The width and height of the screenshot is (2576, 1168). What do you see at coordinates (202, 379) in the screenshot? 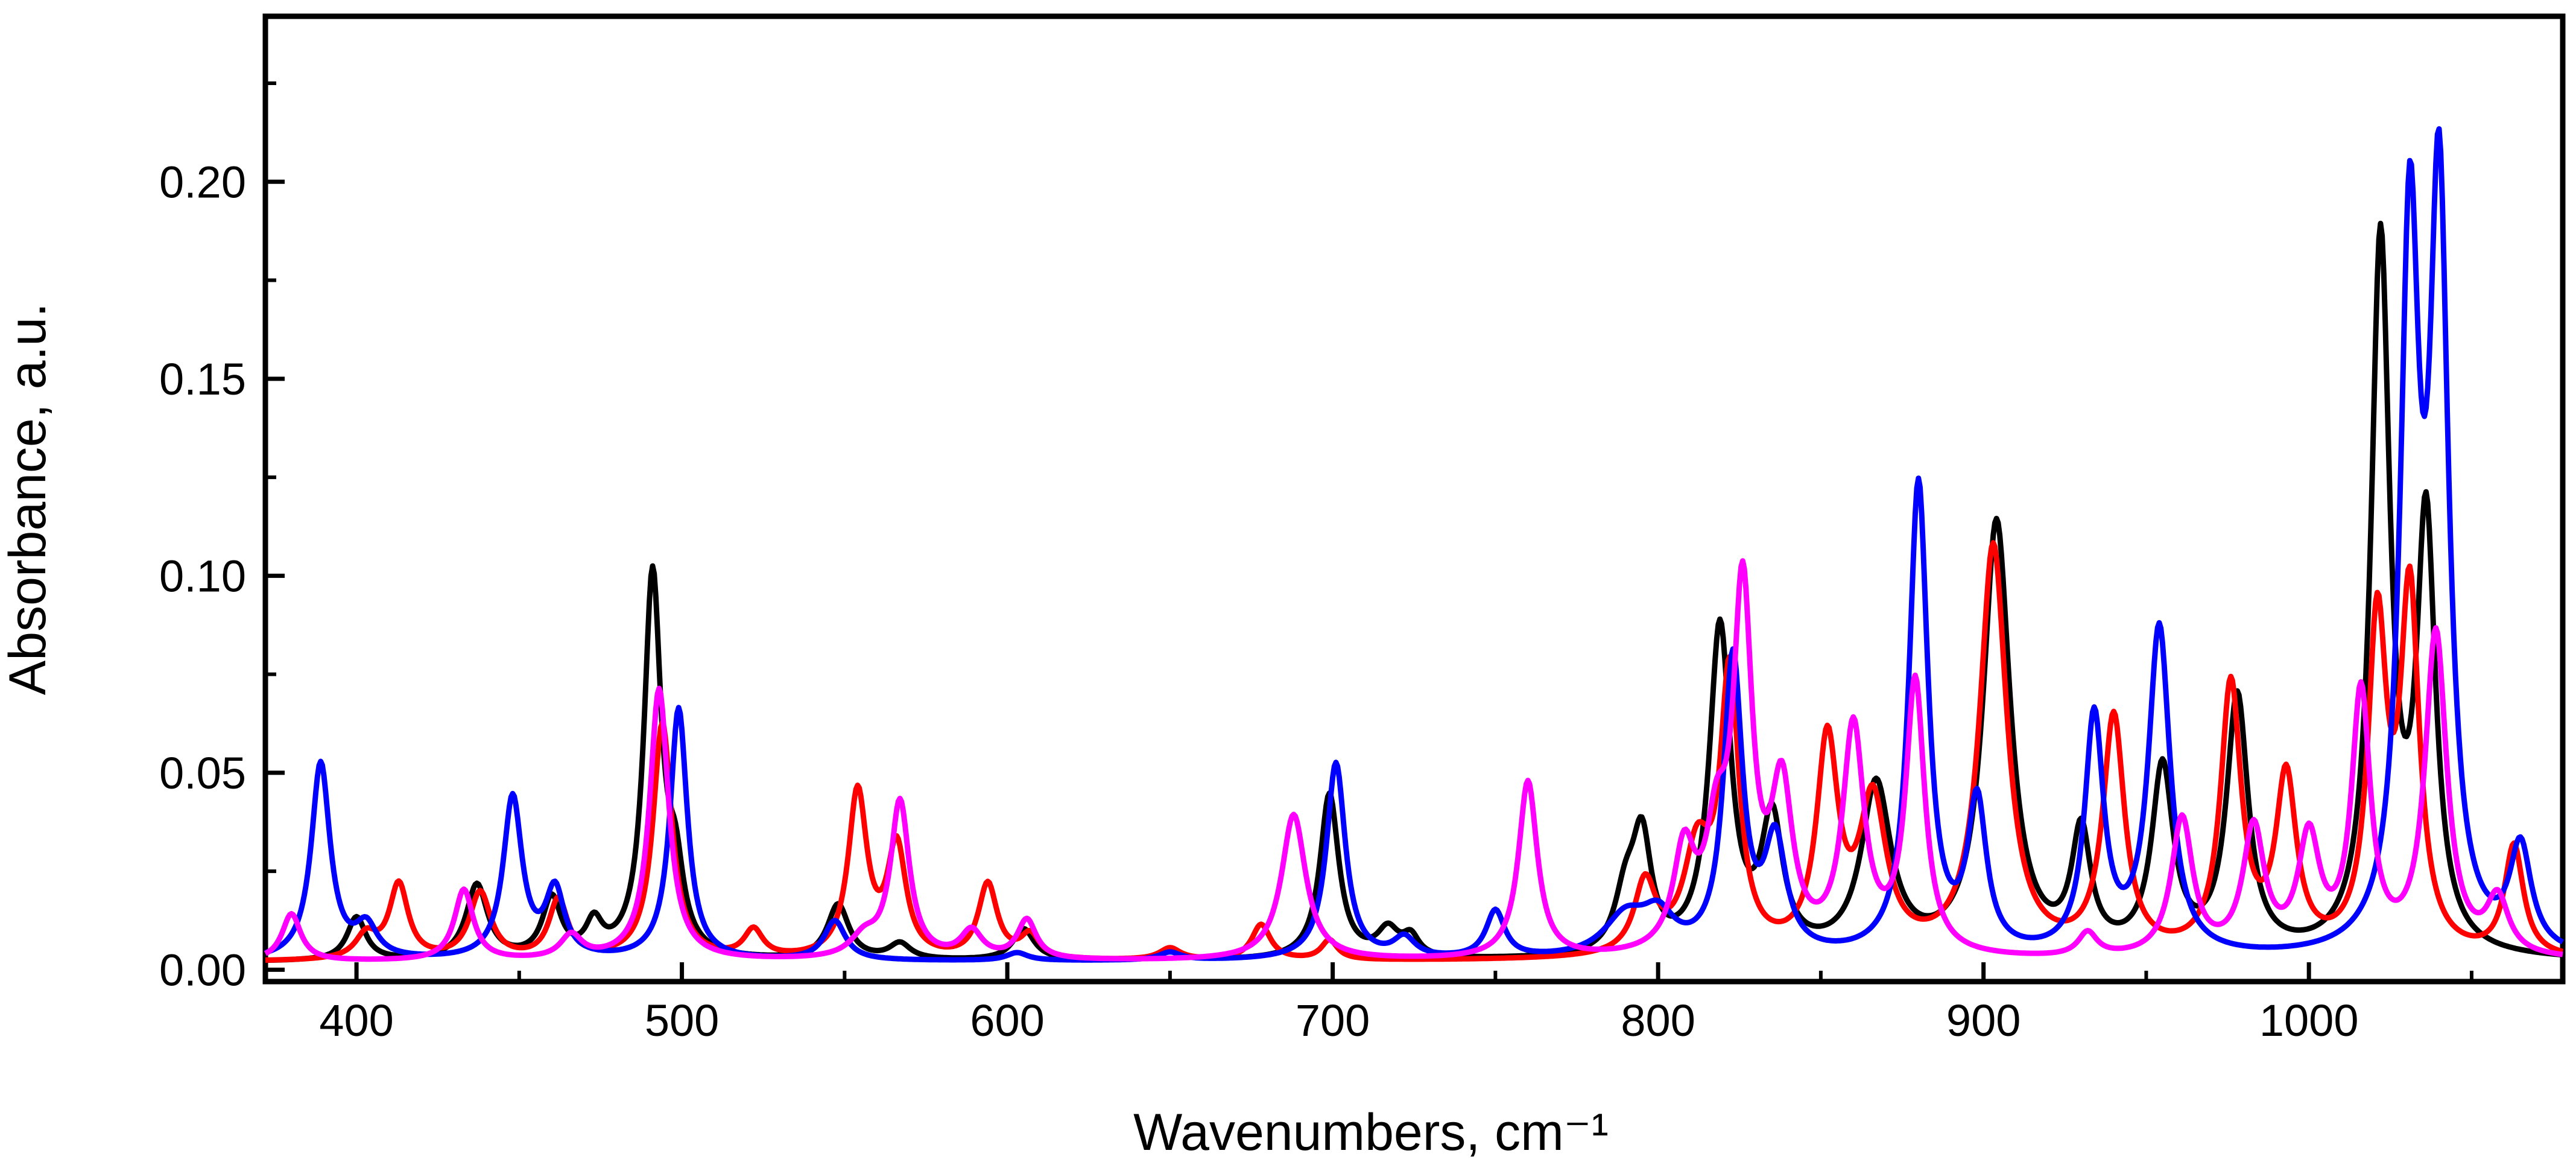
I see `y-tick-label-3: 0.15` at bounding box center [202, 379].